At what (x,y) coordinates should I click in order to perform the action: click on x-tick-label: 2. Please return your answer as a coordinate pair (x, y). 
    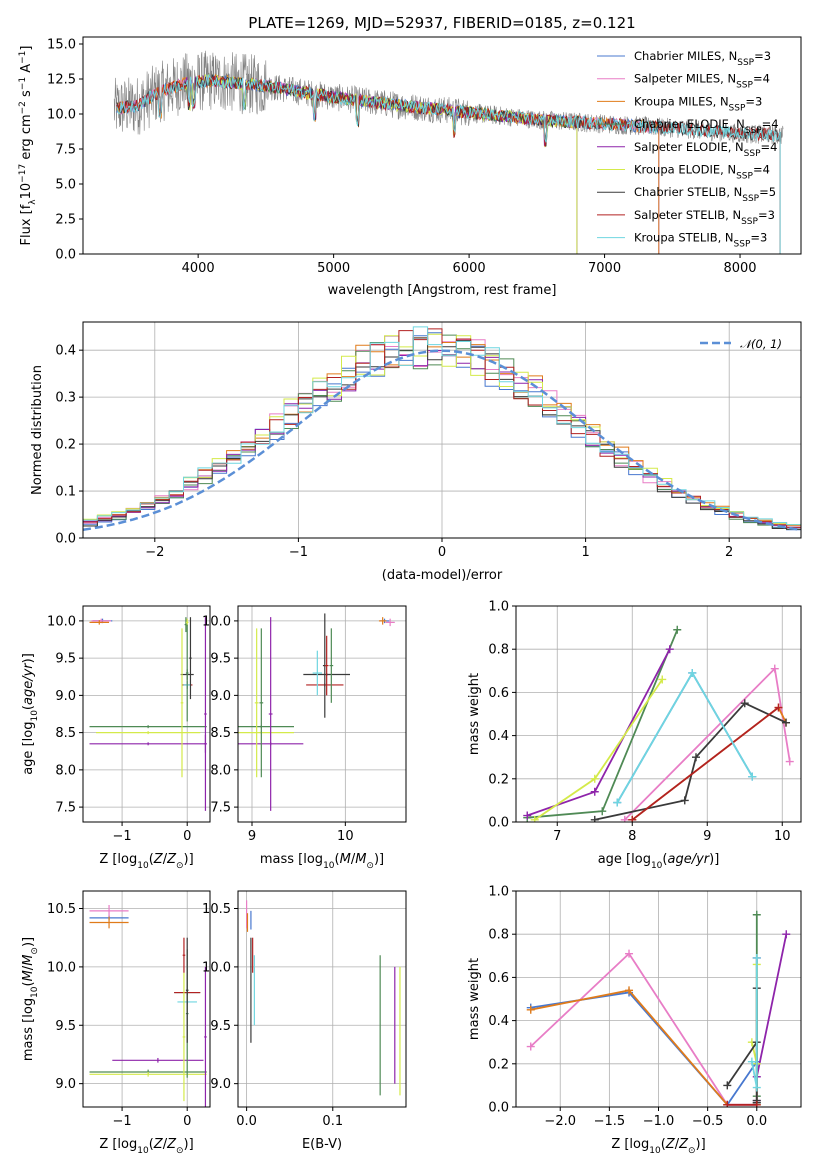
    Looking at the image, I should click on (729, 552).